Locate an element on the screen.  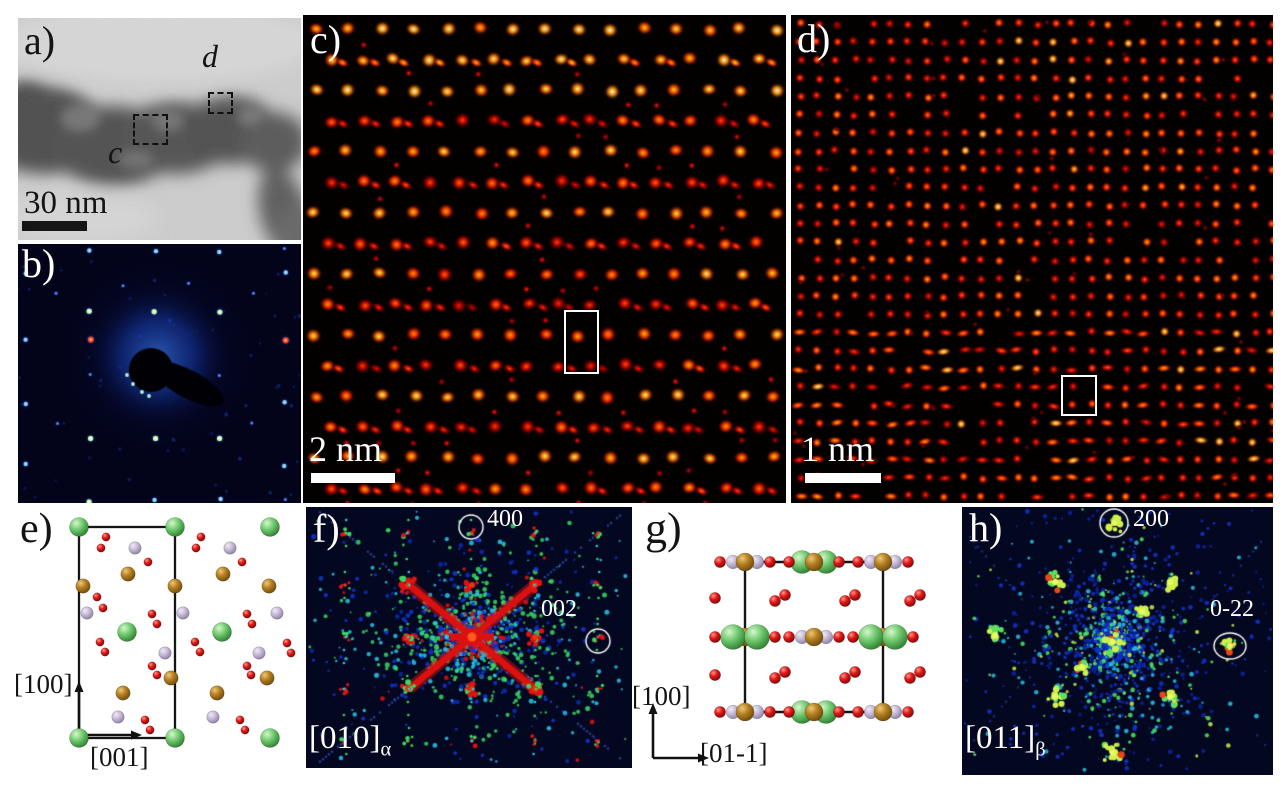
panel-h-fft is located at coordinates (1117, 641).